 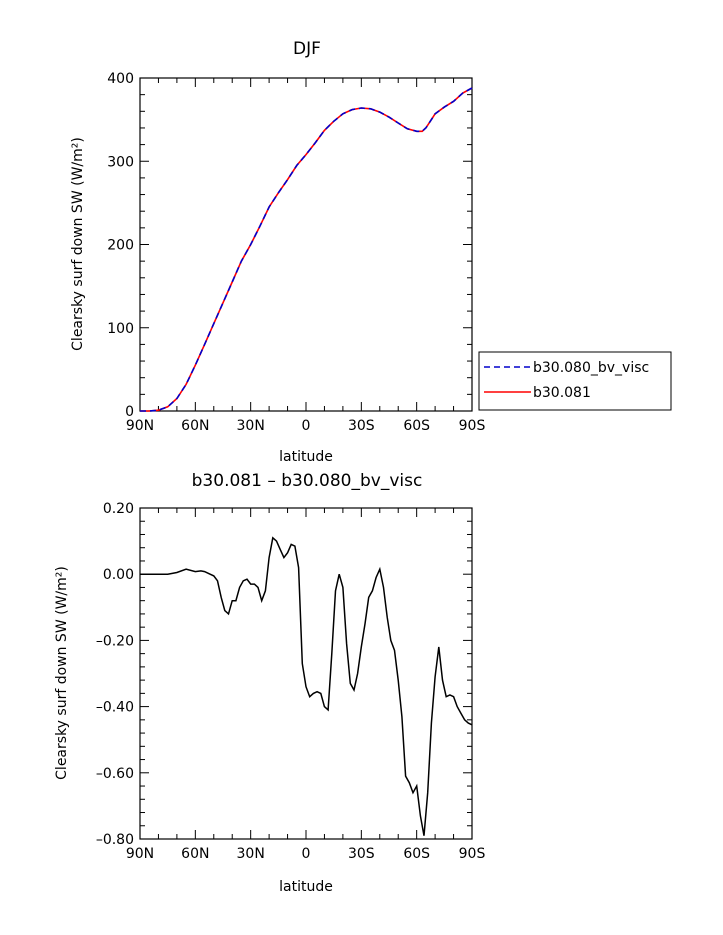 I want to click on top-x-axis-label: latitude, so click(x=306, y=457).